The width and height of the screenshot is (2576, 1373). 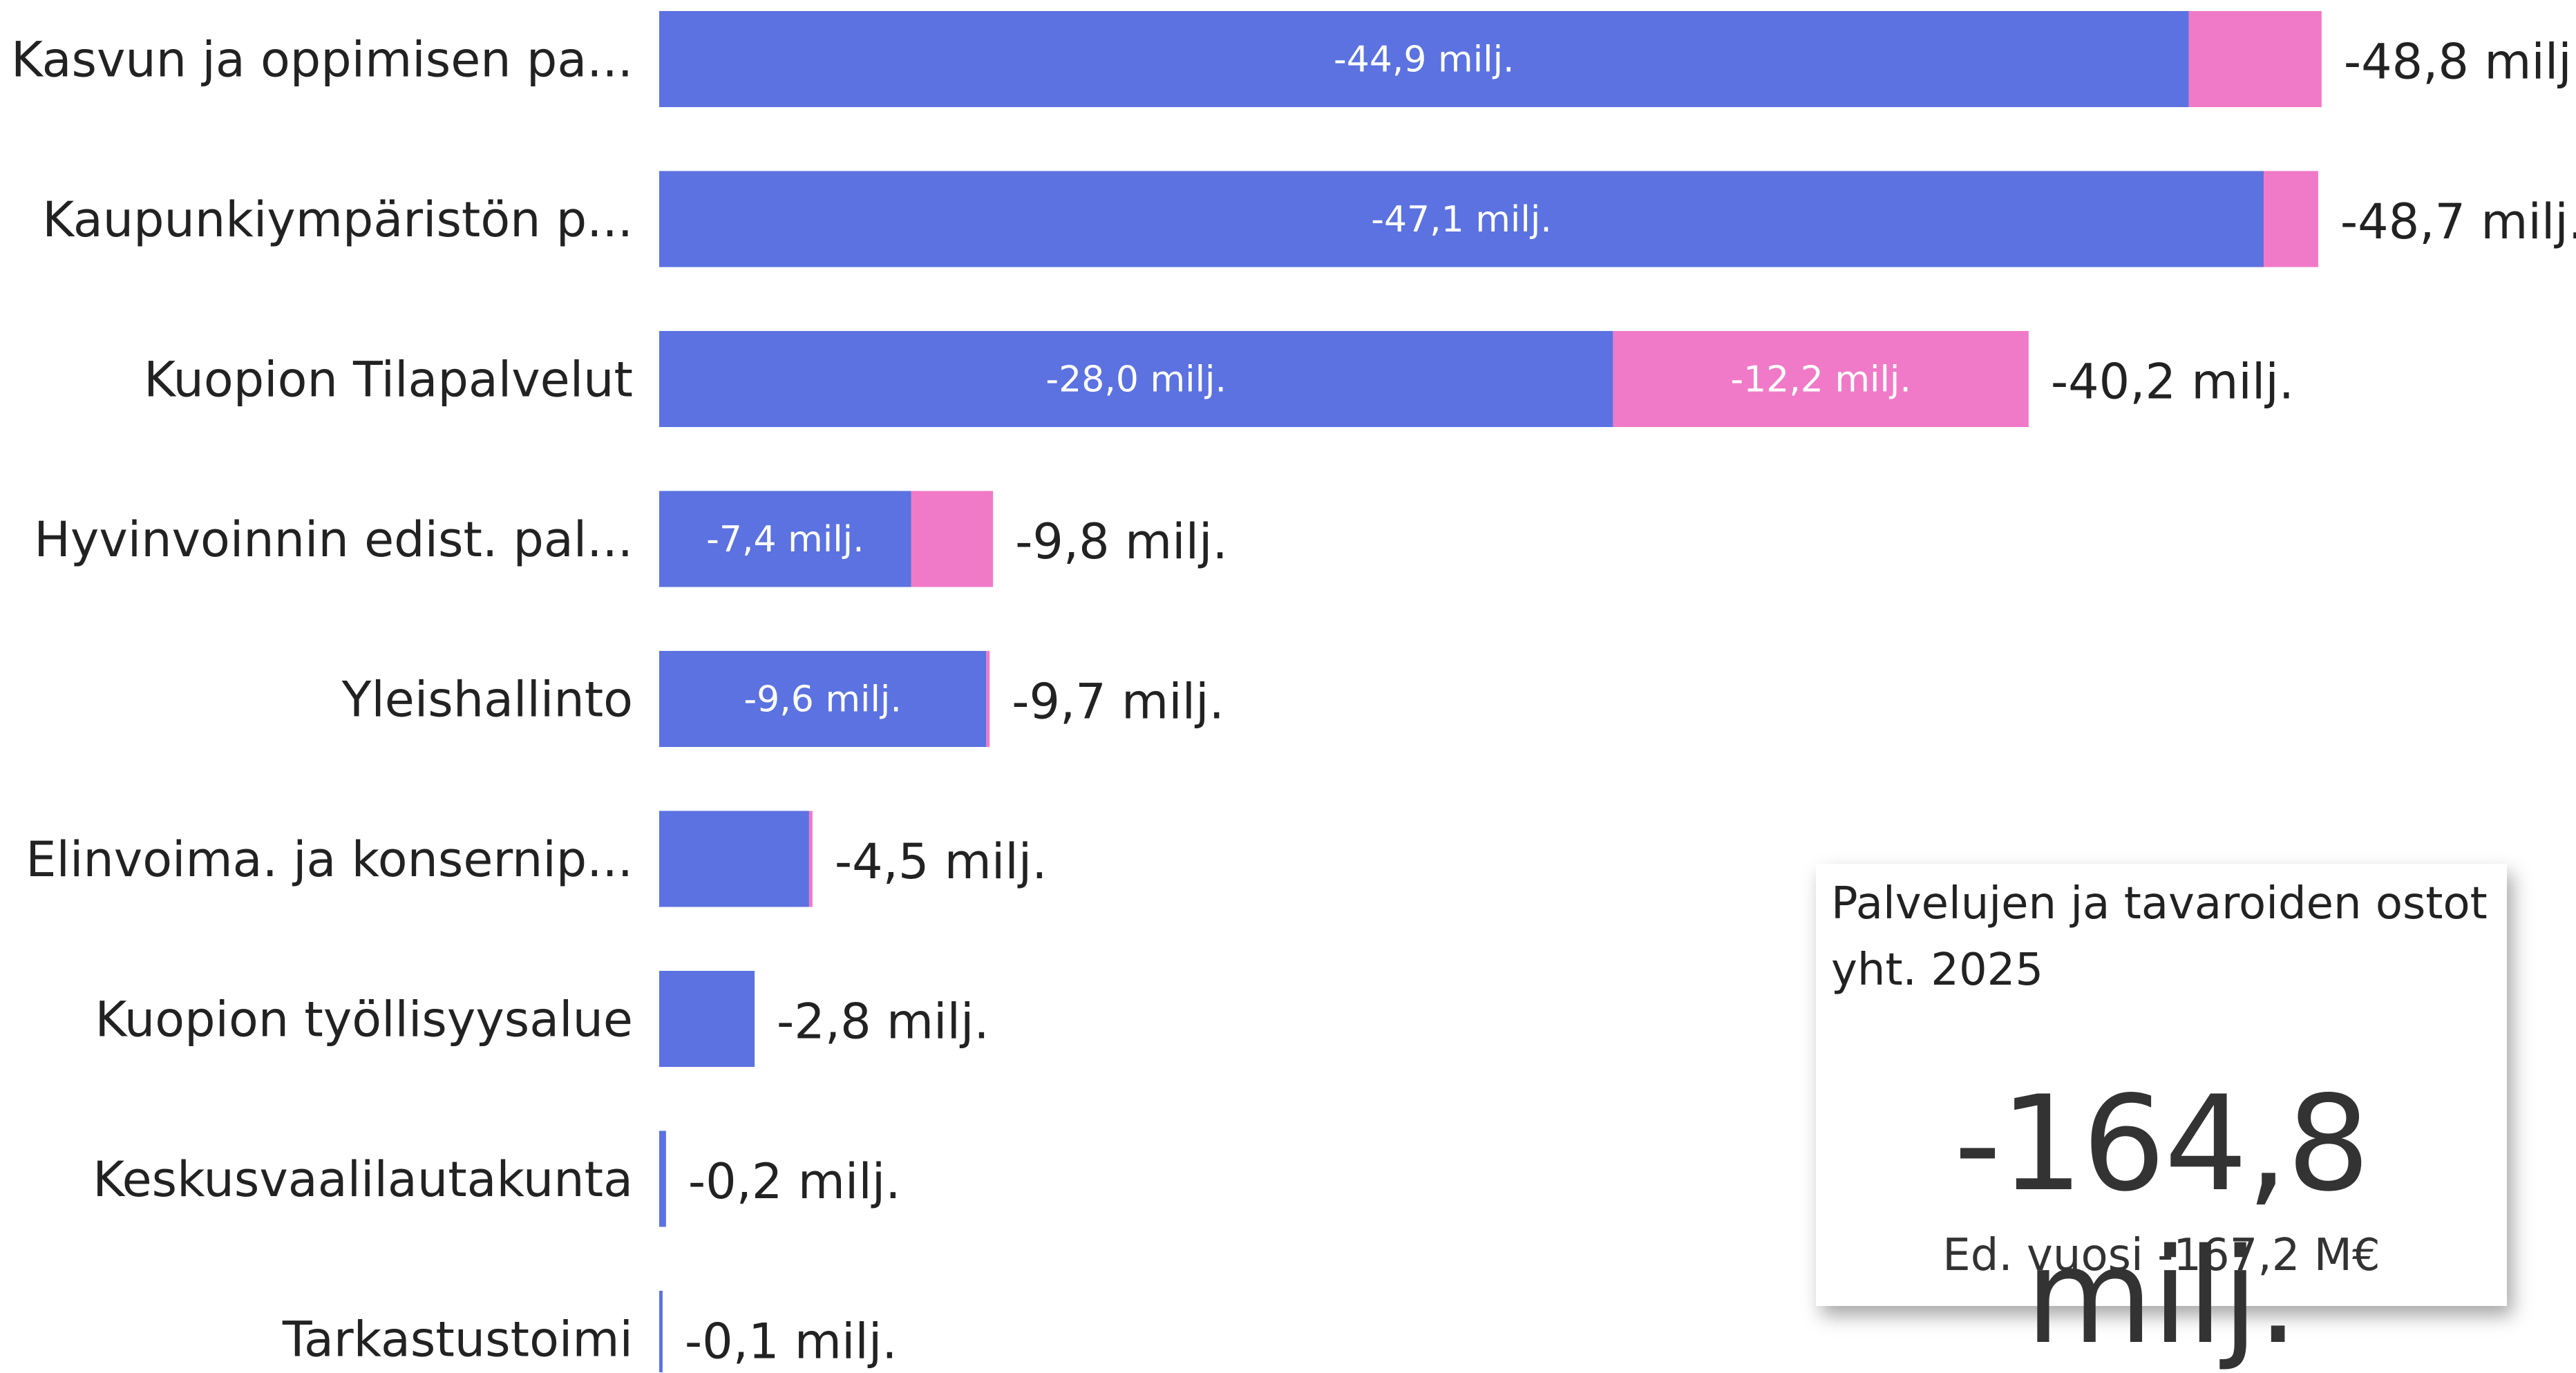 I want to click on bar-value-label: -9,6 milj., so click(x=823, y=700).